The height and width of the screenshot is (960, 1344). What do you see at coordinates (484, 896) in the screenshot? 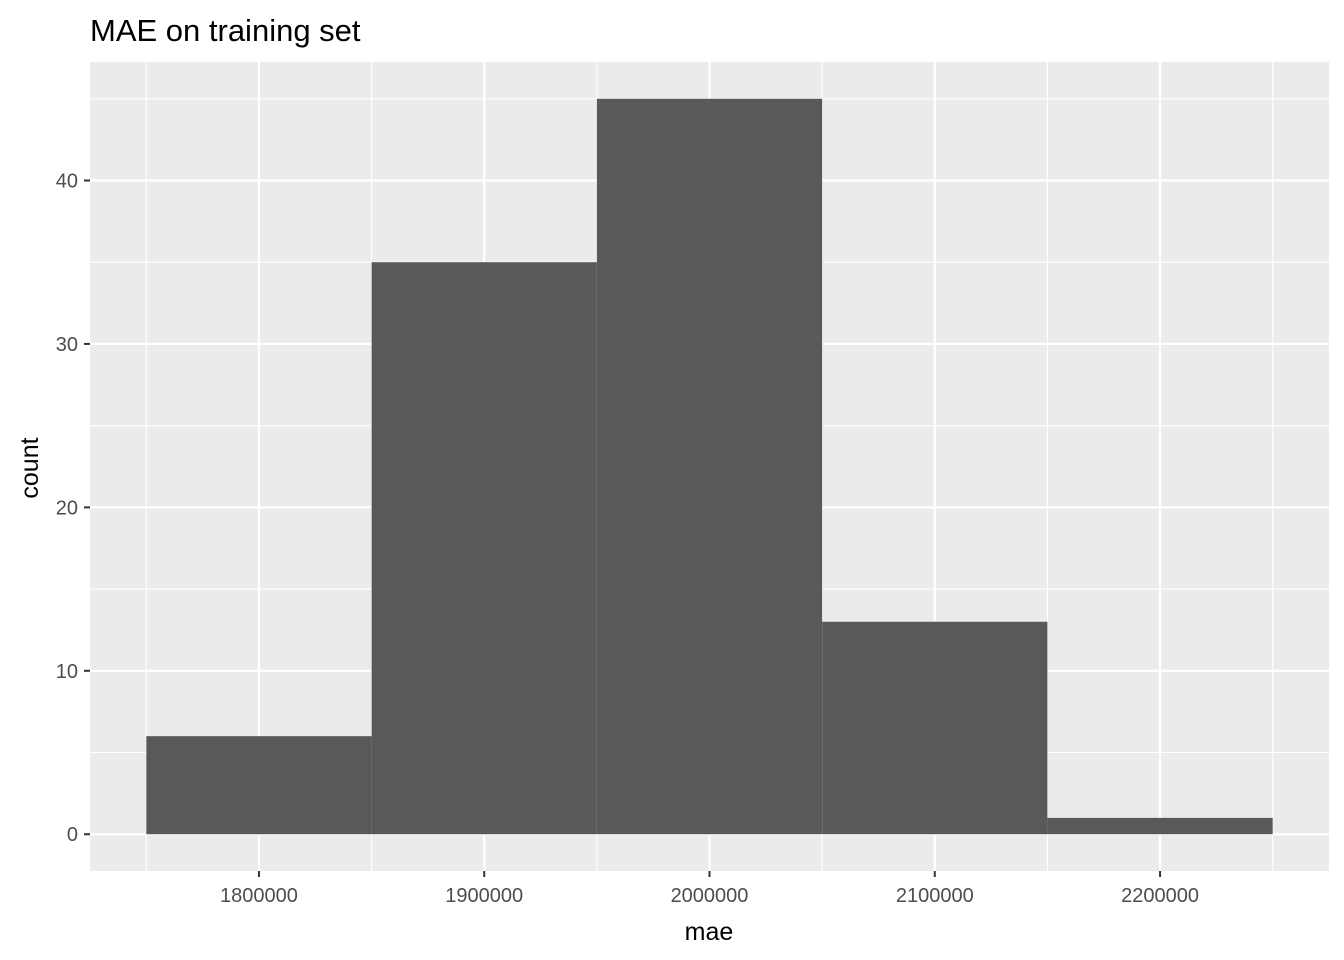
I see `x-tick-label: 1900000` at bounding box center [484, 896].